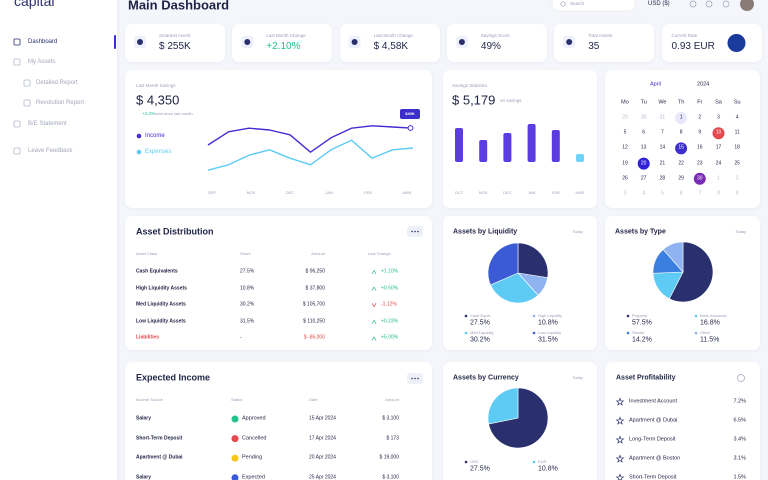 This screenshot has width=768, height=480. Describe the element at coordinates (681, 147) in the screenshot. I see `day: 15` at that location.